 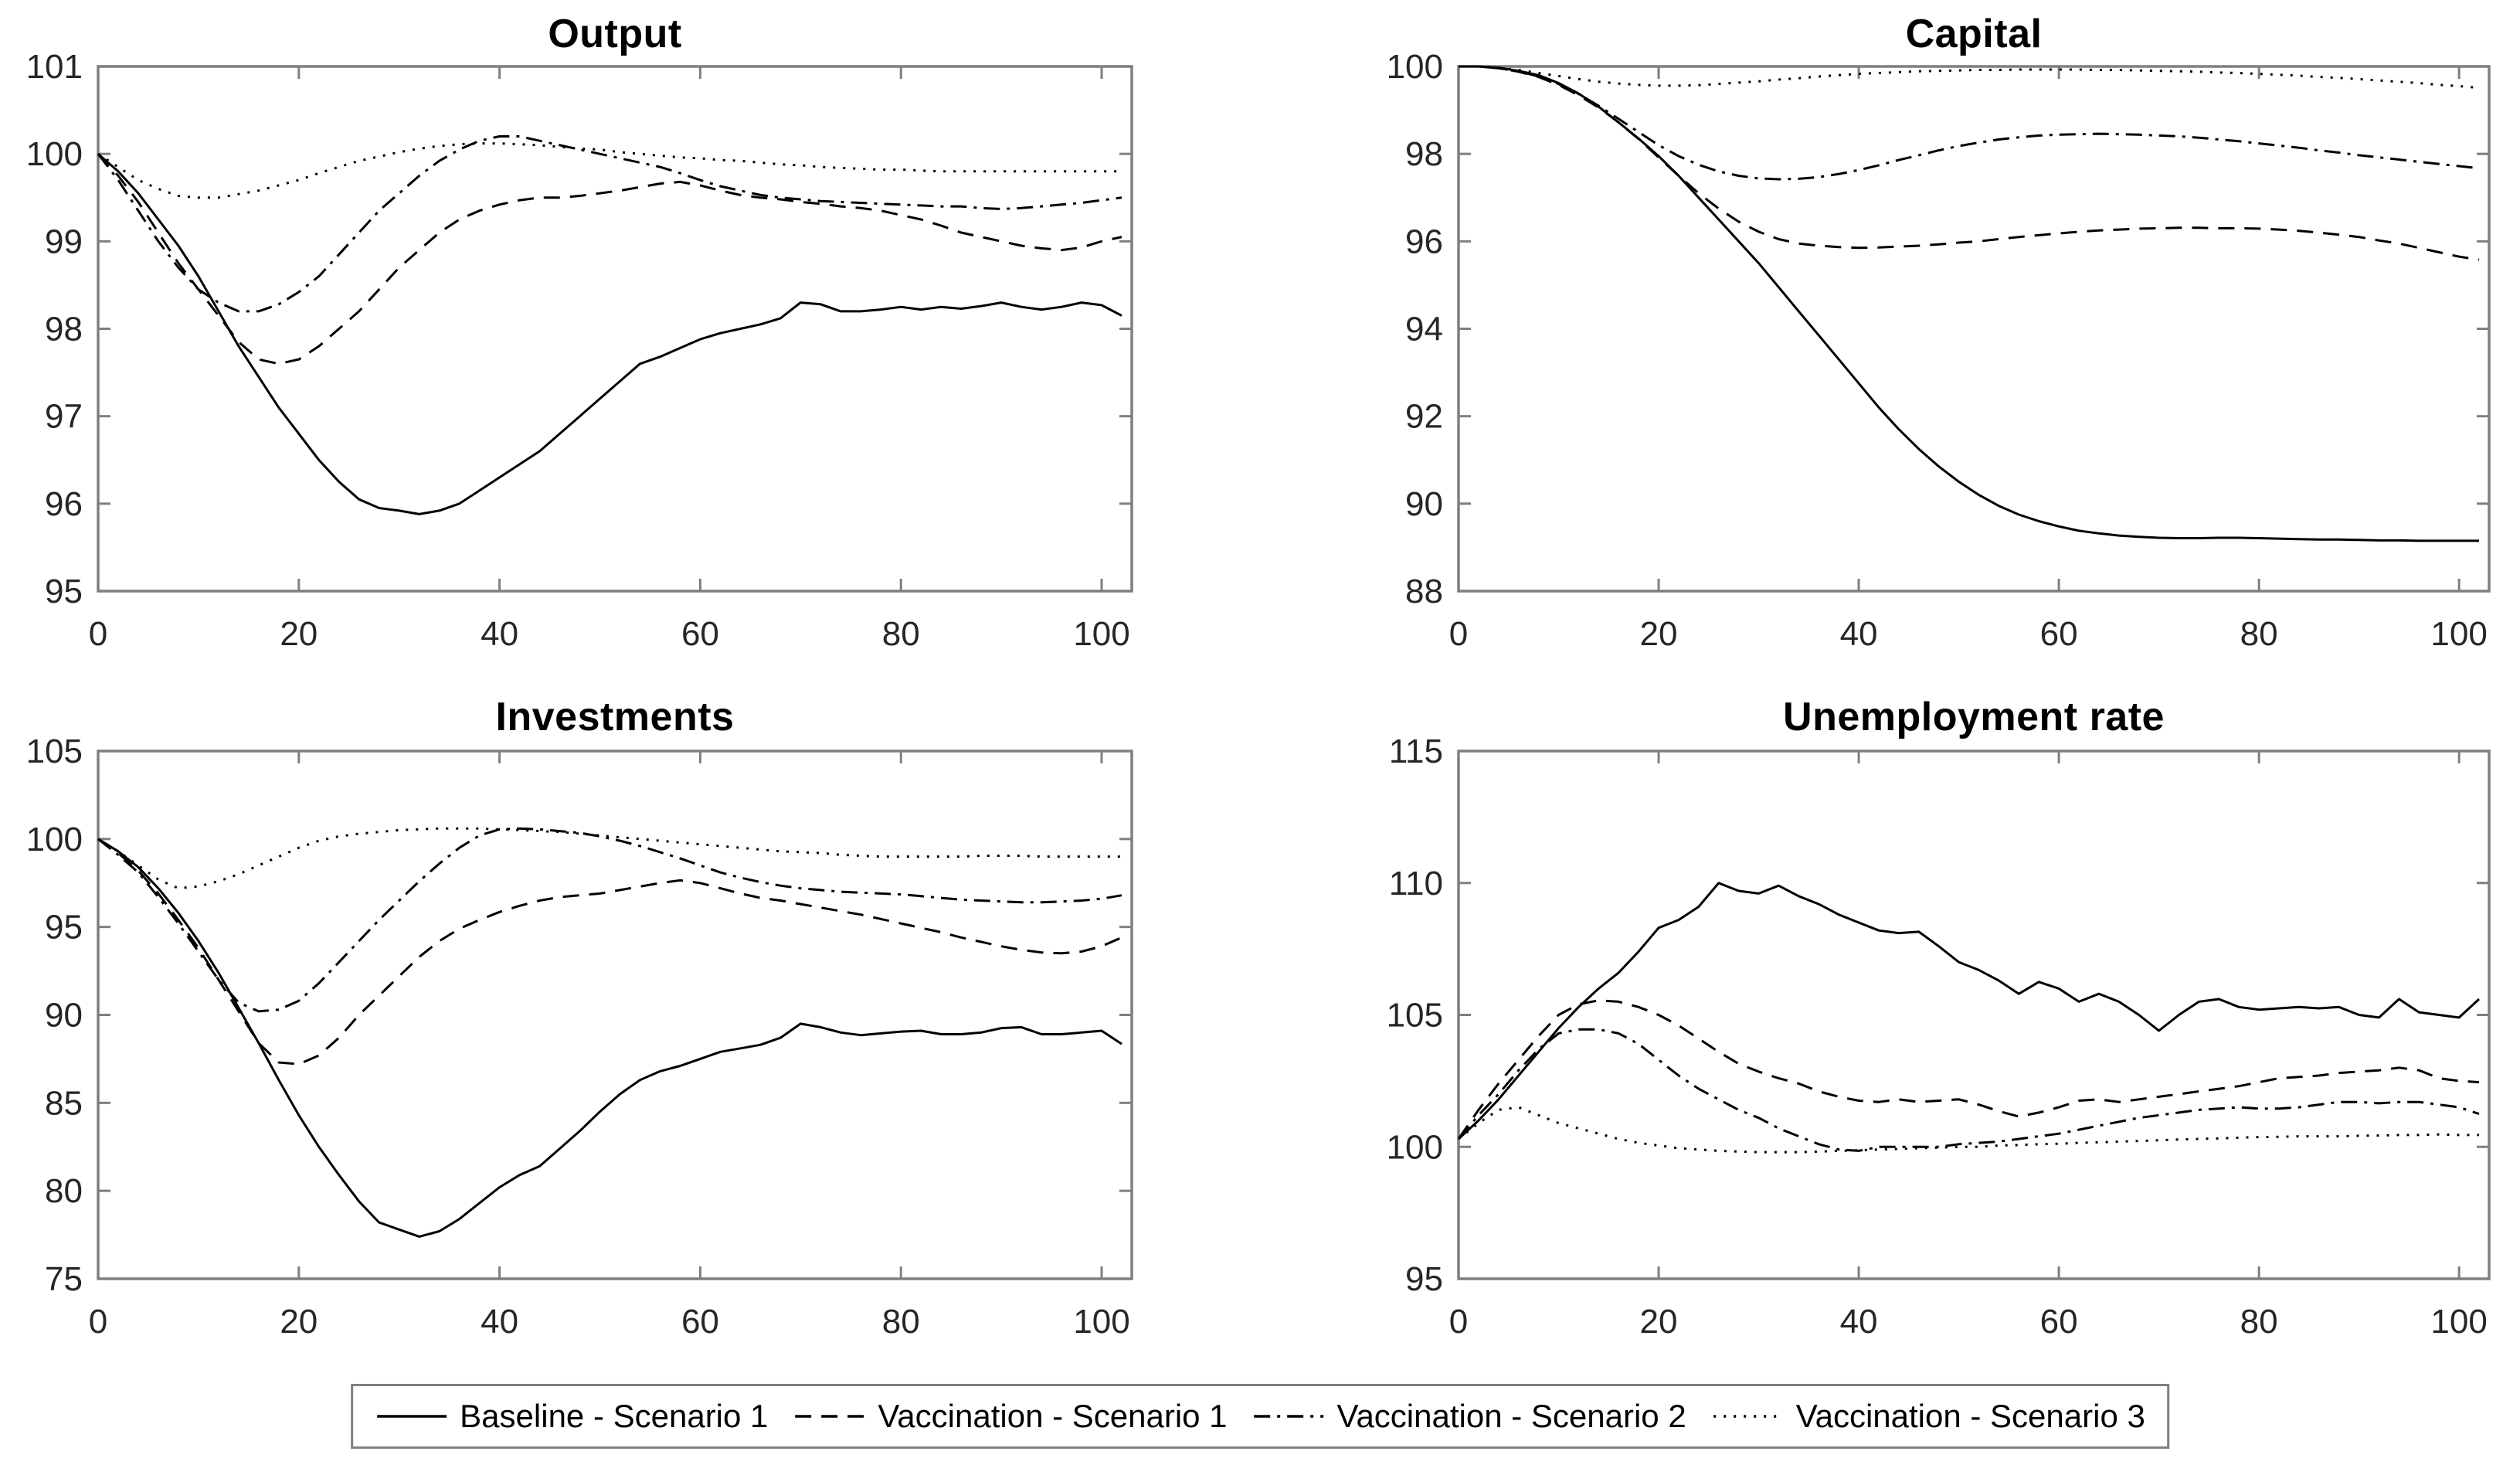 I want to click on svg-text: 75, so click(x=64, y=1279).